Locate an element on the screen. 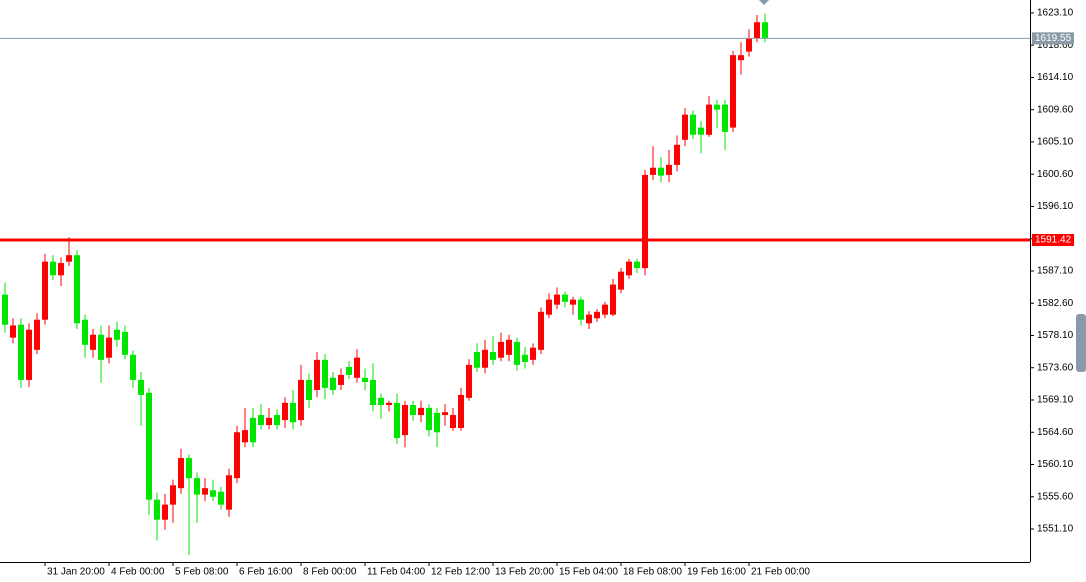 The image size is (1086, 582). x-tick-label: 11 Feb 04:00 is located at coordinates (396, 572).